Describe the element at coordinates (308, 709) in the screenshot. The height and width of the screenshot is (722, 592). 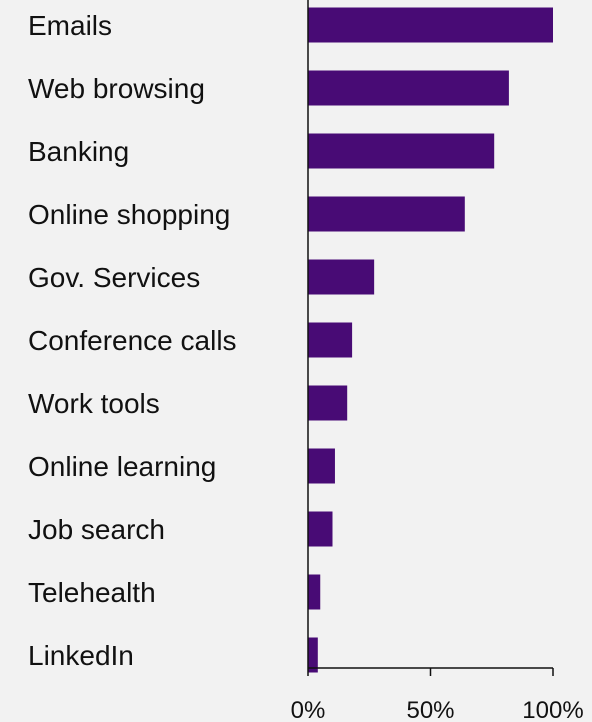
I see `x-tick-label: 0%` at that location.